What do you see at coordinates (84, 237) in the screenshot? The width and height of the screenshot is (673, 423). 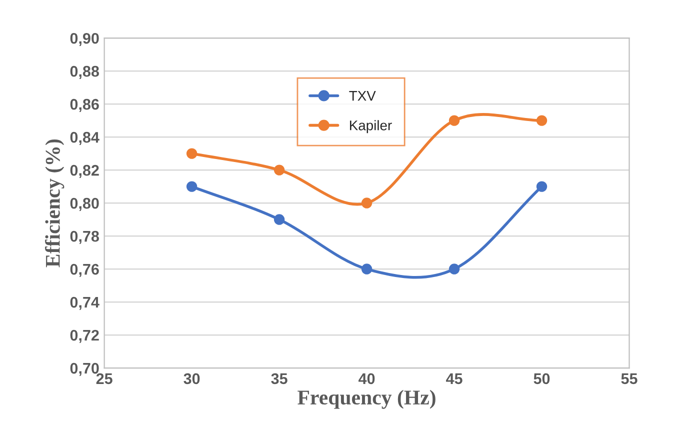 I see `y-tick-label: 0,78` at bounding box center [84, 237].